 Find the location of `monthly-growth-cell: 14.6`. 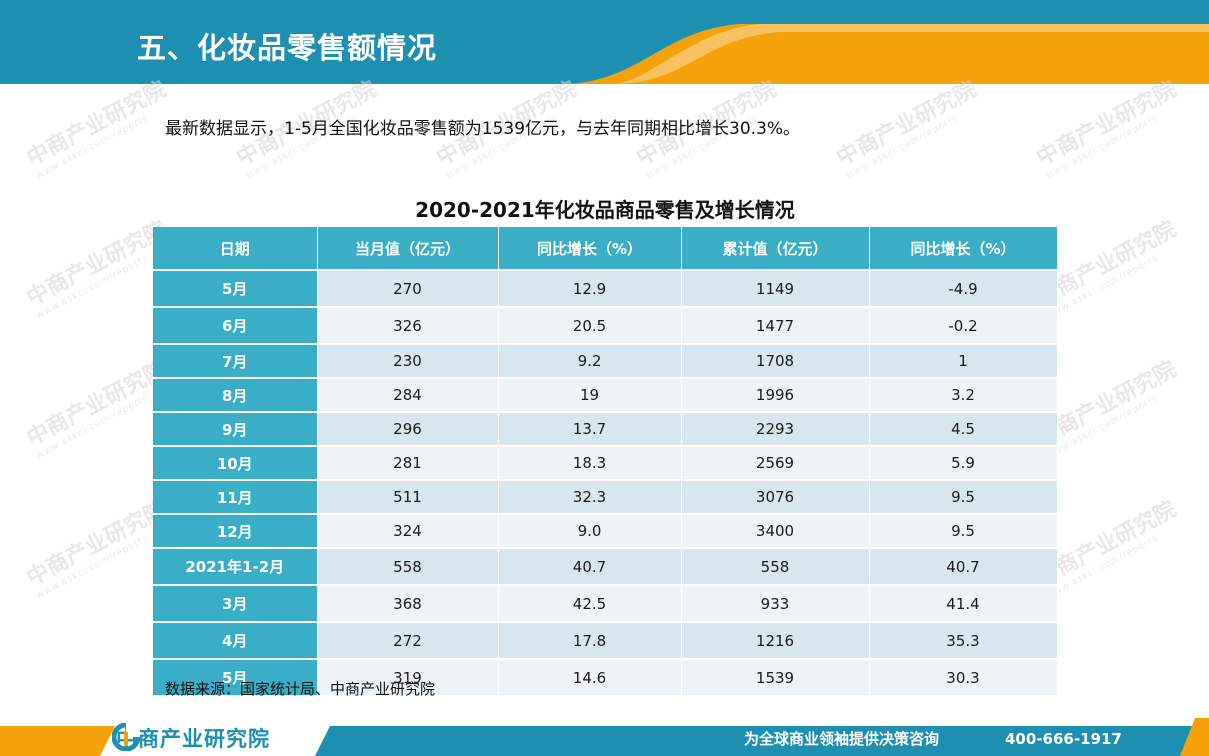

monthly-growth-cell: 14.6 is located at coordinates (590, 678).